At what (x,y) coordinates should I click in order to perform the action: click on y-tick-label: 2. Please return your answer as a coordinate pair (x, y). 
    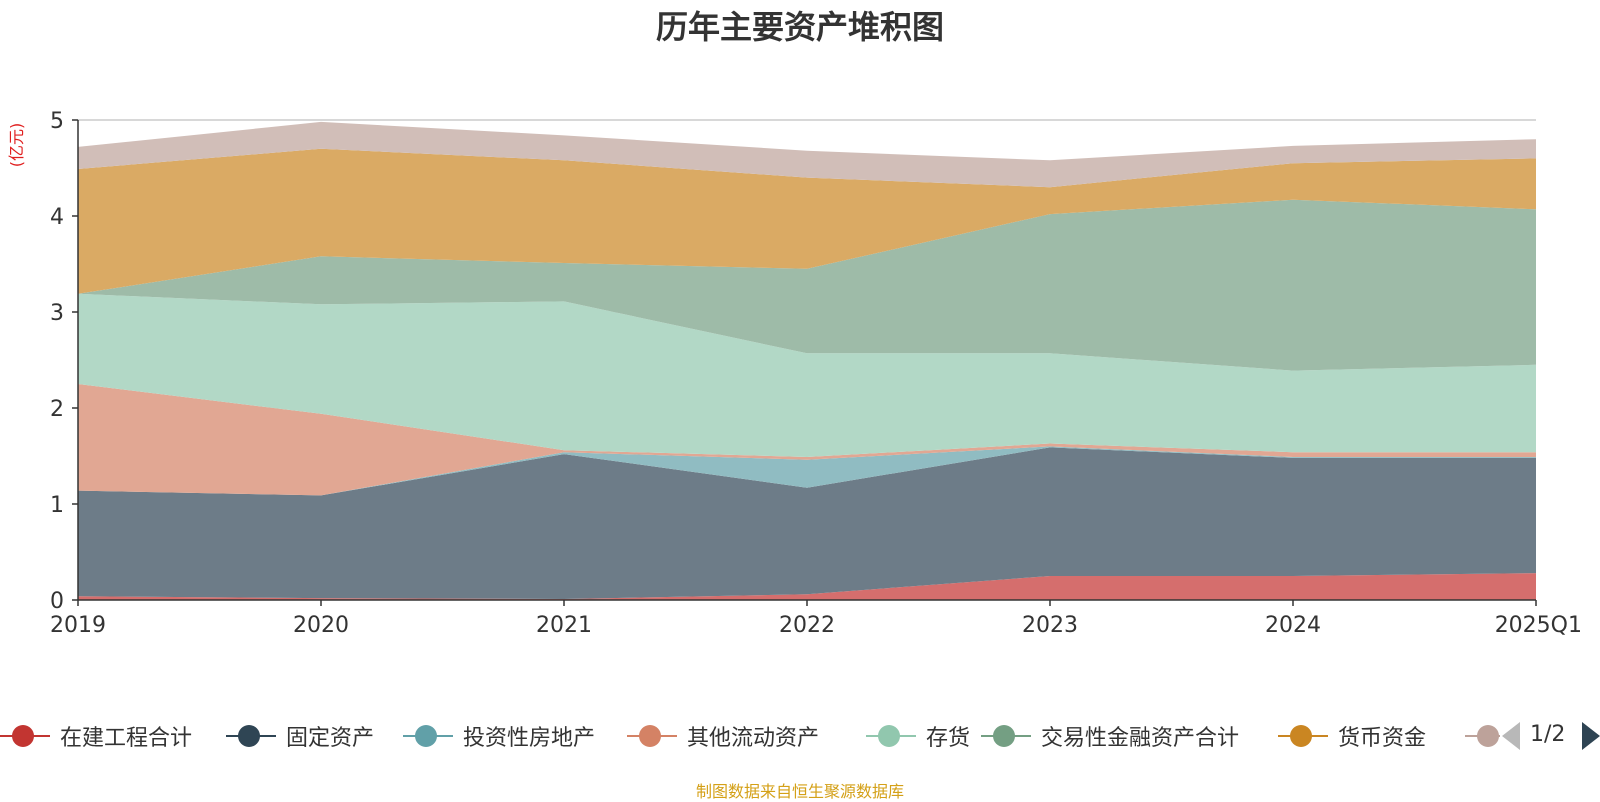
    Looking at the image, I should click on (57, 409).